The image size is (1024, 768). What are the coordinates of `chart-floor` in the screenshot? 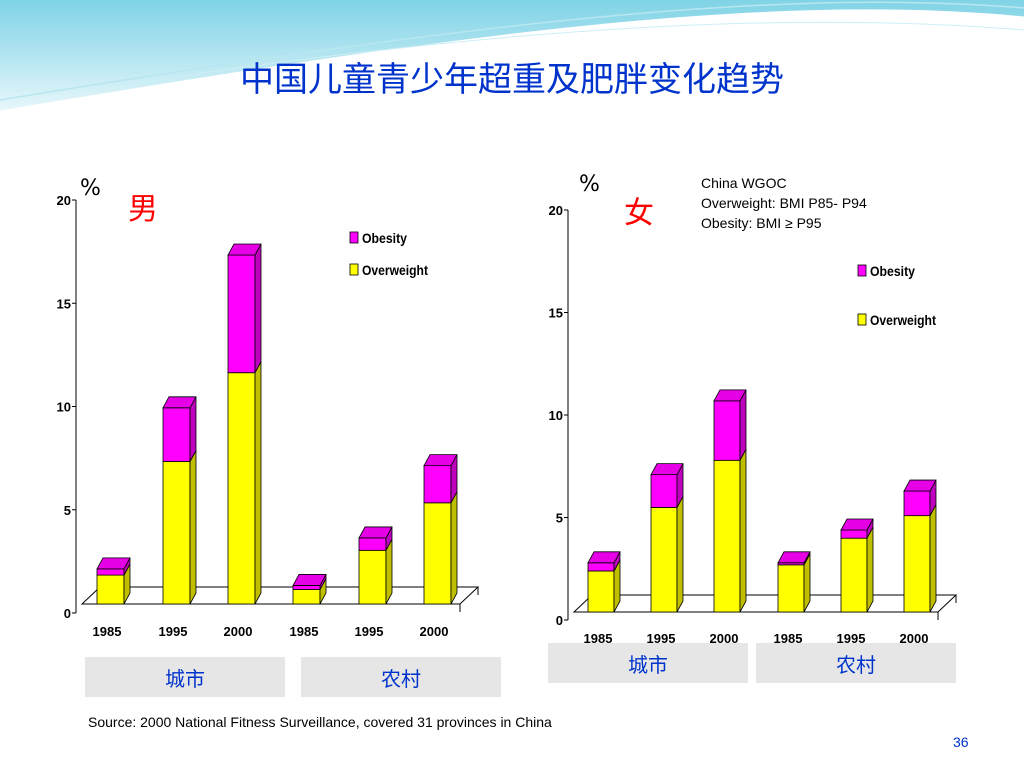 It's located at (765, 603).